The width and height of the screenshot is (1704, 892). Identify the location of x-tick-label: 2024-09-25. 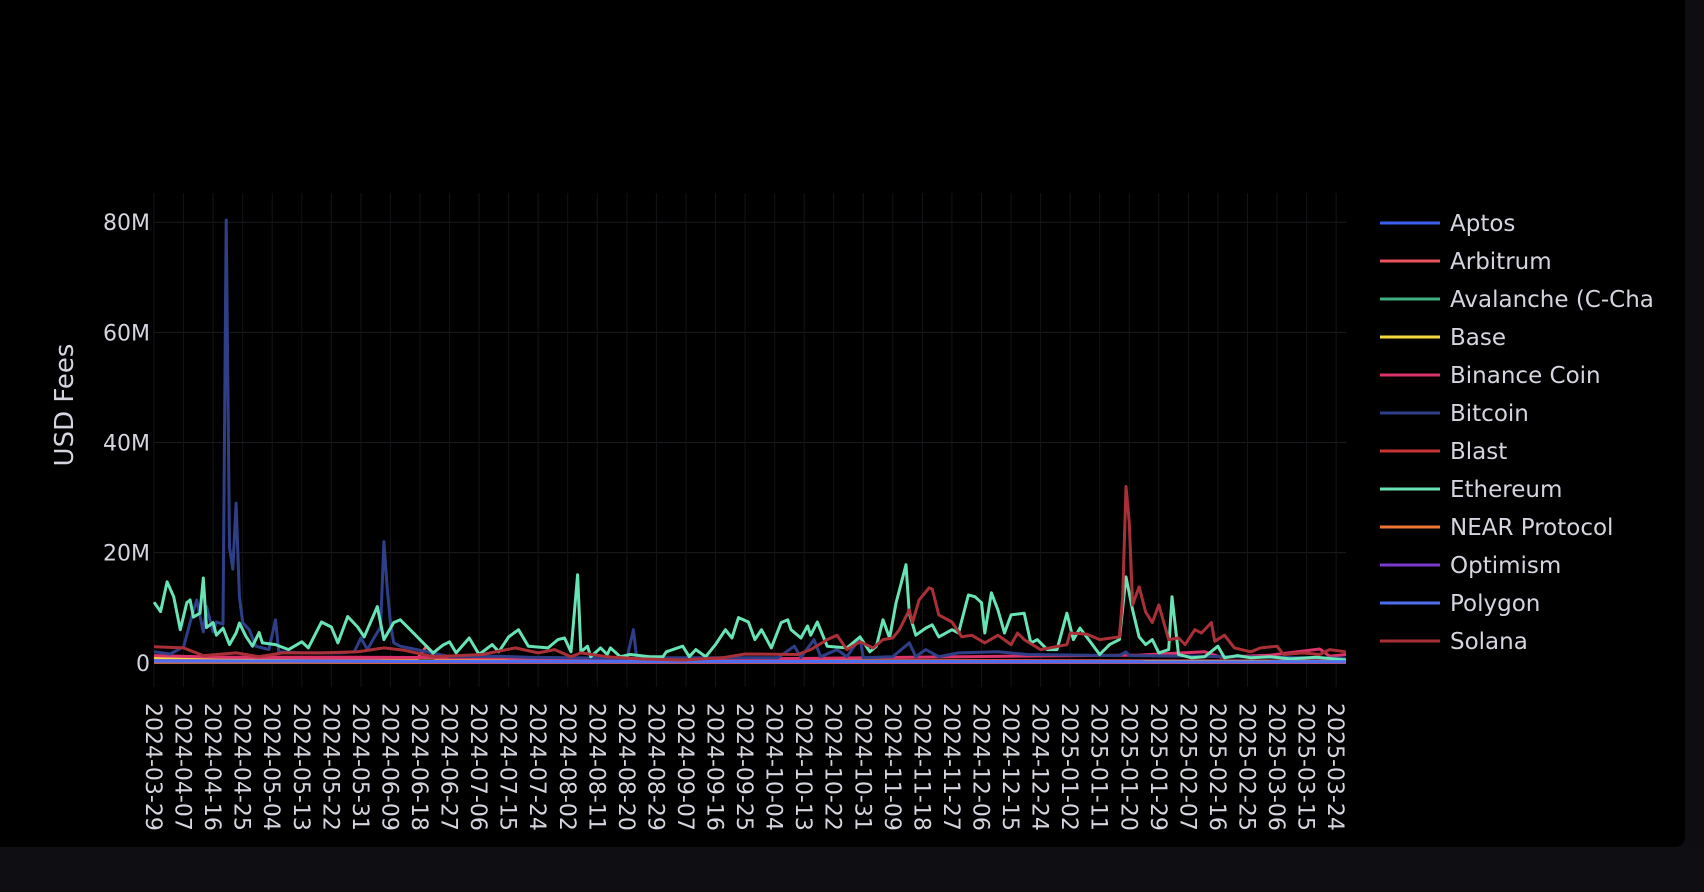
(743, 767).